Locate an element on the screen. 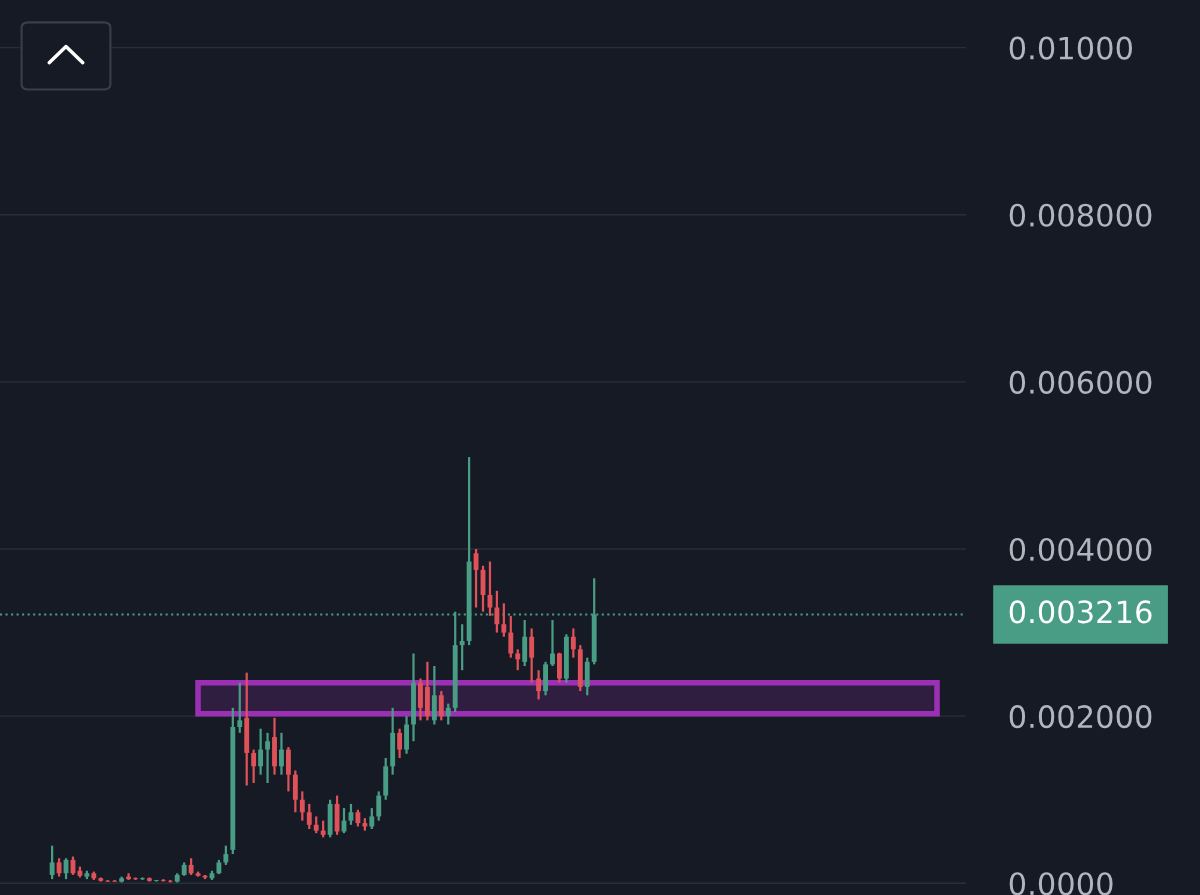 The width and height of the screenshot is (1200, 895). y-tick-label: 0.01000 is located at coordinates (1070, 48).